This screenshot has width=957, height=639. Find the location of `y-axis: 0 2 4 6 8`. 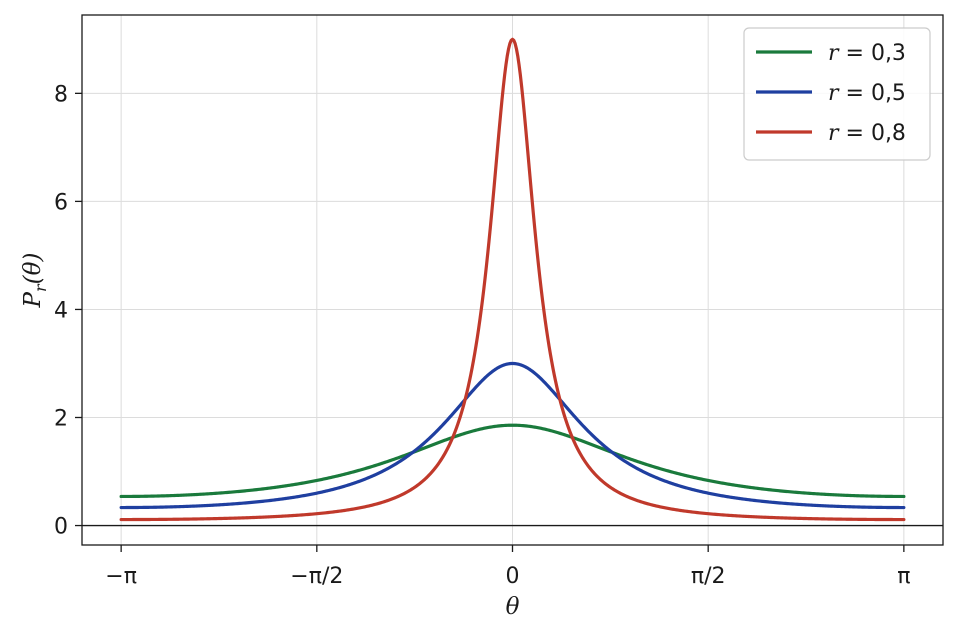

y-axis: 0 2 4 6 8 is located at coordinates (68, 311).